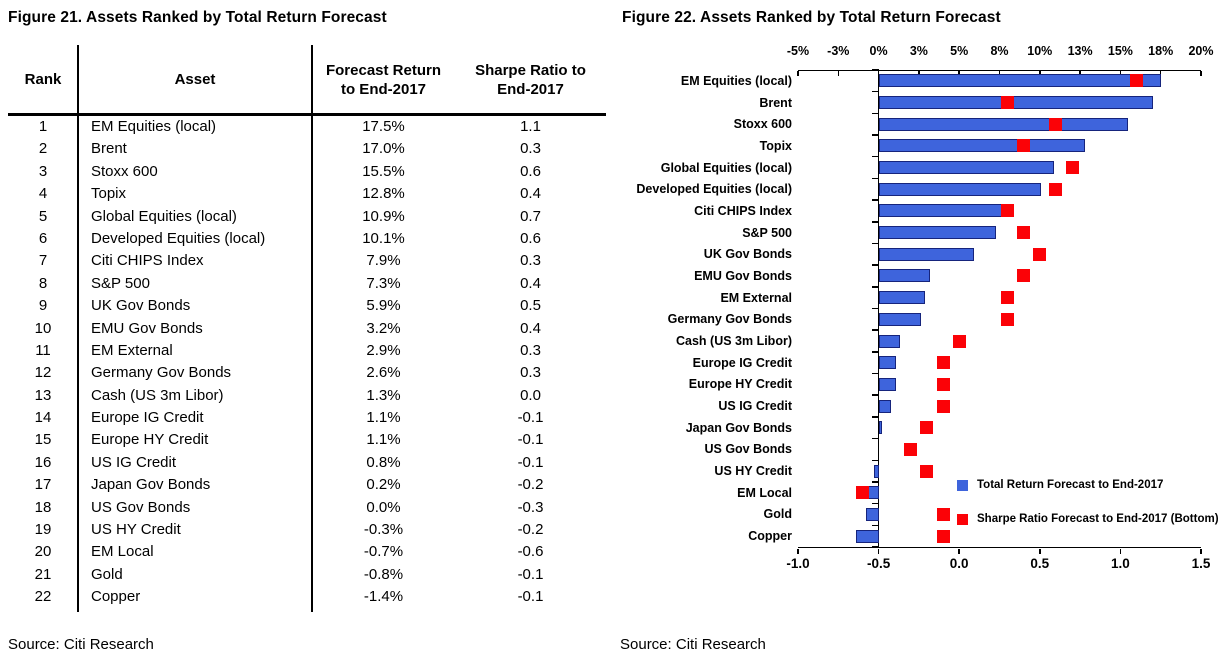 The height and width of the screenshot is (659, 1219). What do you see at coordinates (383, 89) in the screenshot?
I see `column-header-forecast-return-line2: to End-2017` at bounding box center [383, 89].